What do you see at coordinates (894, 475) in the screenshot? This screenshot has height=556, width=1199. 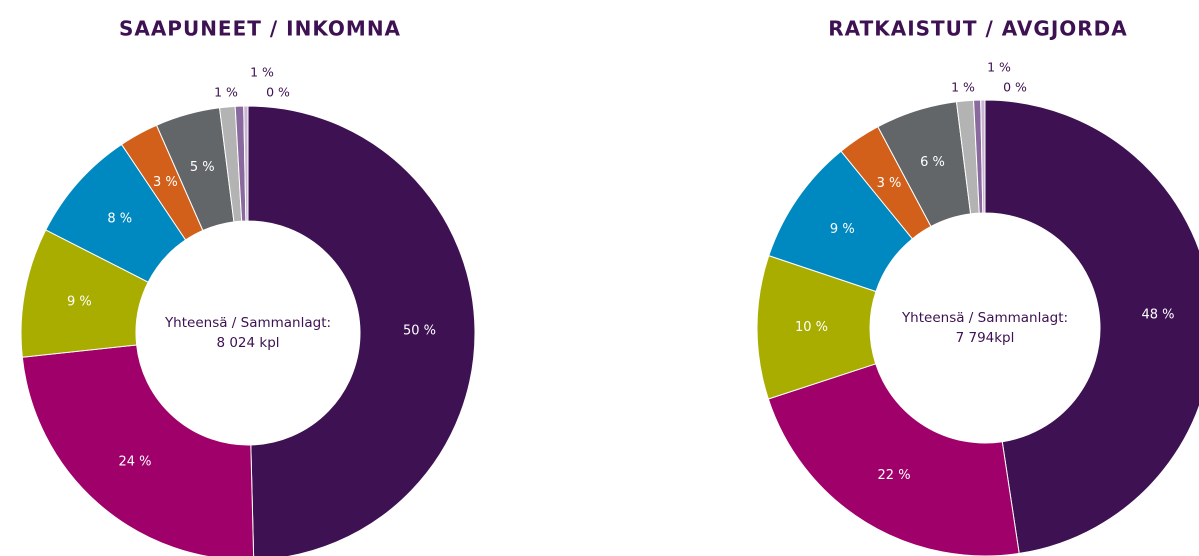 I see `slice-label: 22 %` at bounding box center [894, 475].